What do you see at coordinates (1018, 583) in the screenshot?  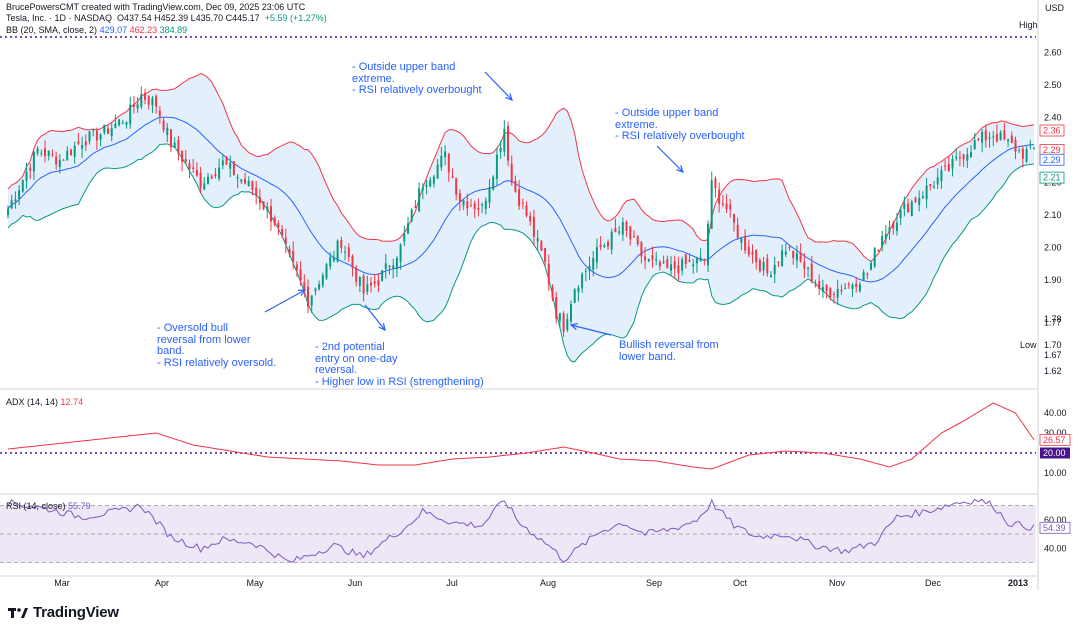 I see `time-tick-label: 2013` at bounding box center [1018, 583].